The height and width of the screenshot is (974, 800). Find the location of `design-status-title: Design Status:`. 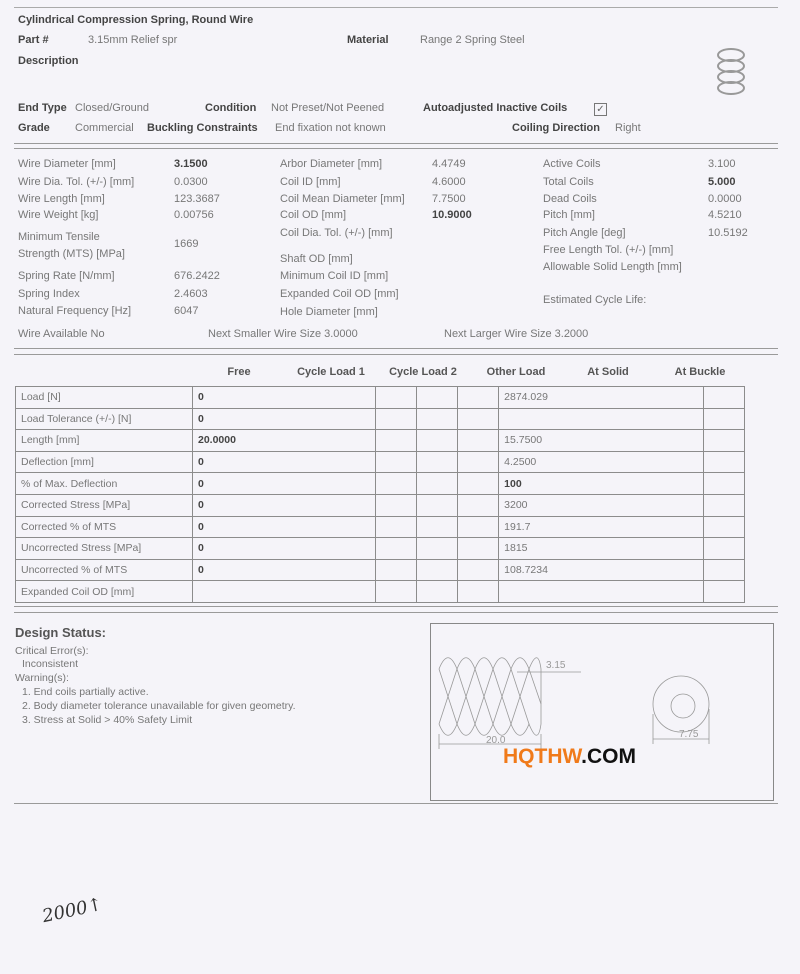

design-status-title: Design Status: is located at coordinates (61, 632).